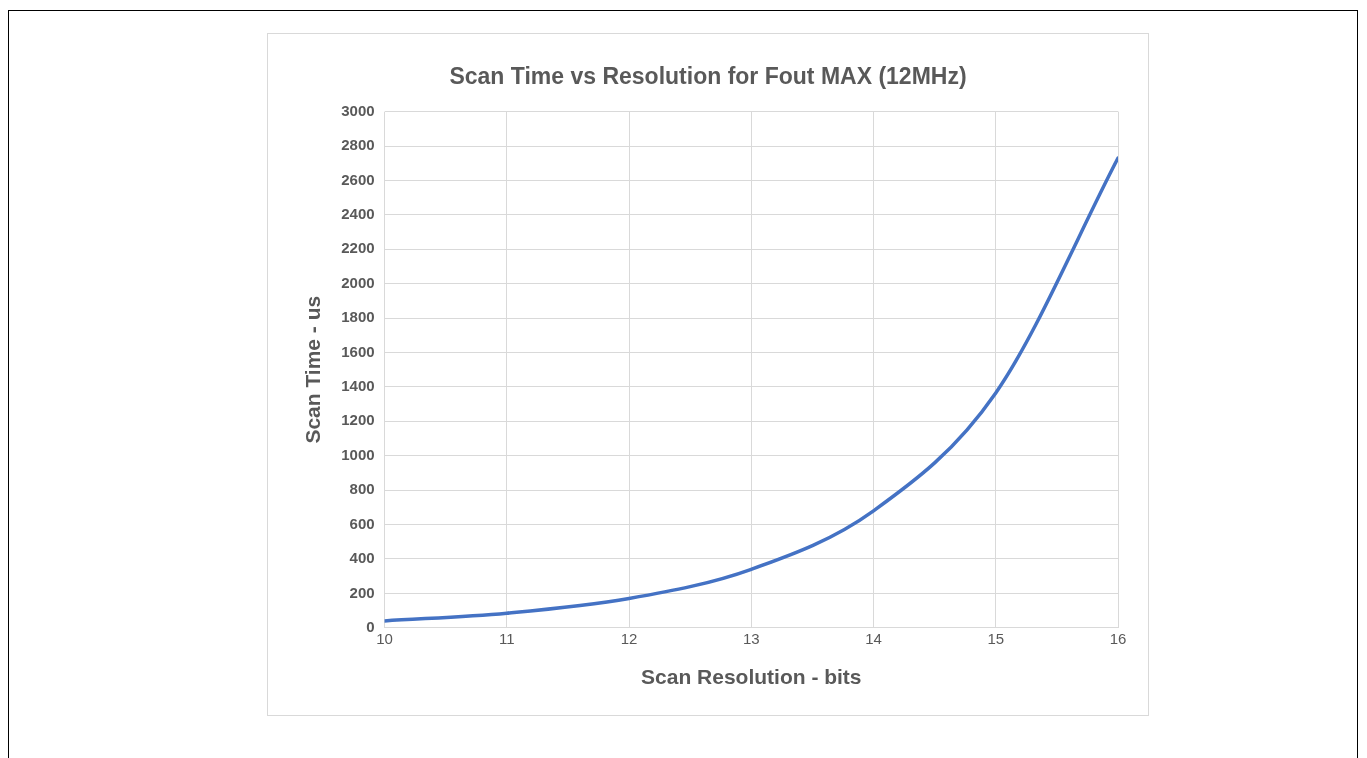 The image size is (1367, 758). I want to click on y-tick-label: 2200, so click(358, 248).